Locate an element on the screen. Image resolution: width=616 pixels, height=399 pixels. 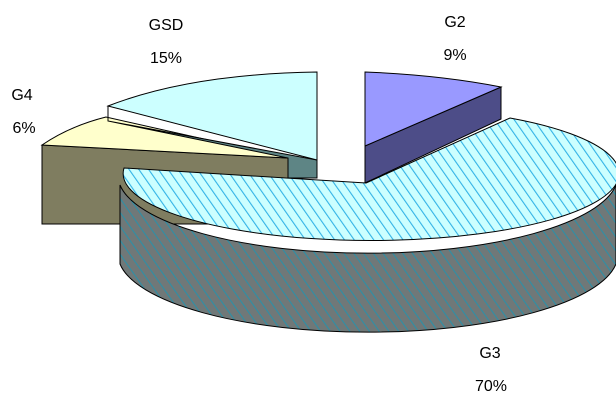
label-gsd-name: GSD is located at coordinates (166, 25).